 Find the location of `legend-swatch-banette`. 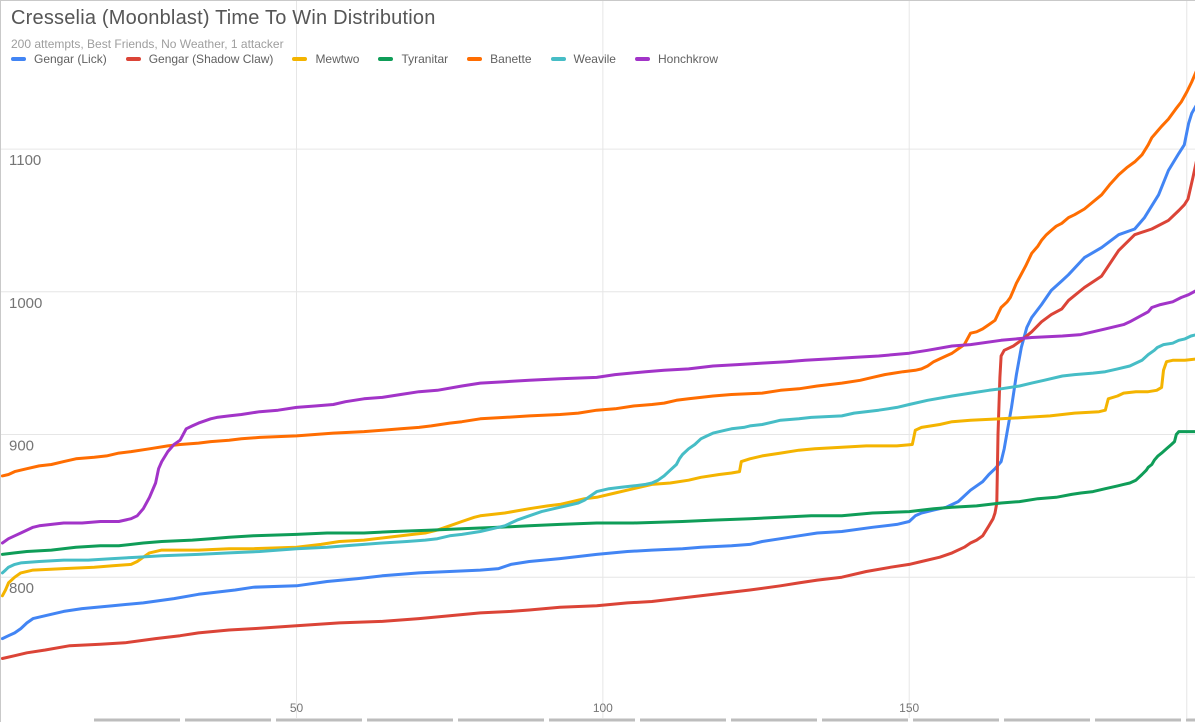

legend-swatch-banette is located at coordinates (475, 59).